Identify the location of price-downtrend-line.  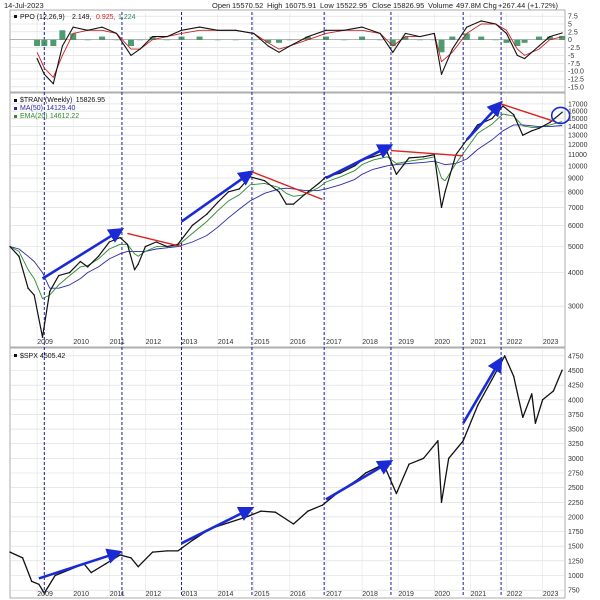
(287, 185).